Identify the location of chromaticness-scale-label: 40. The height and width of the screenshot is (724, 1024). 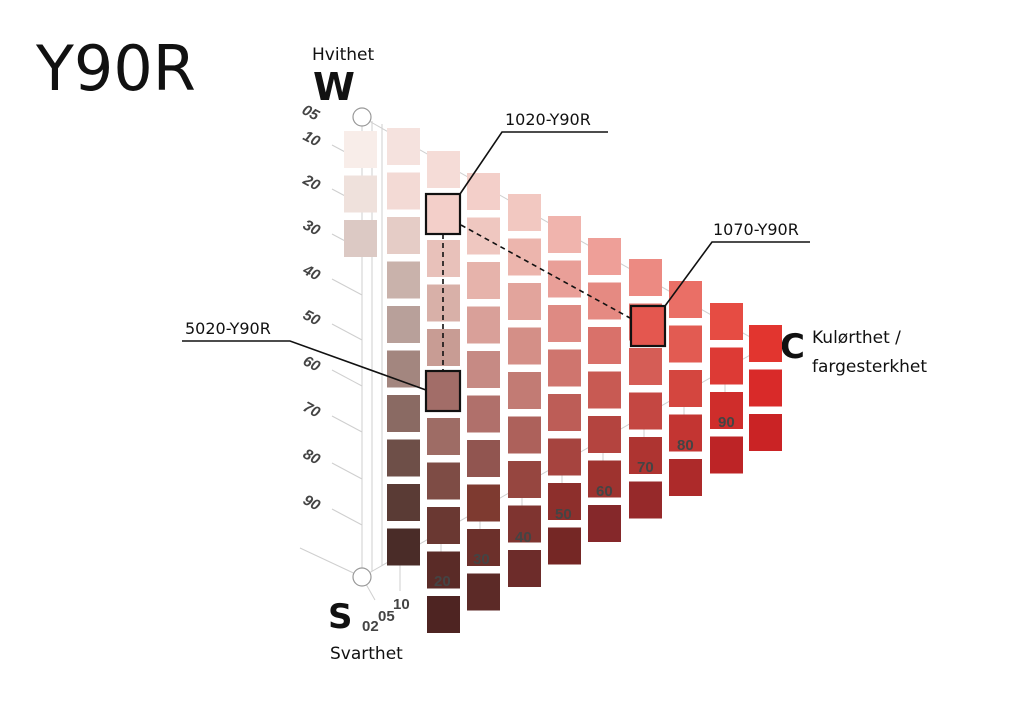
(523, 537).